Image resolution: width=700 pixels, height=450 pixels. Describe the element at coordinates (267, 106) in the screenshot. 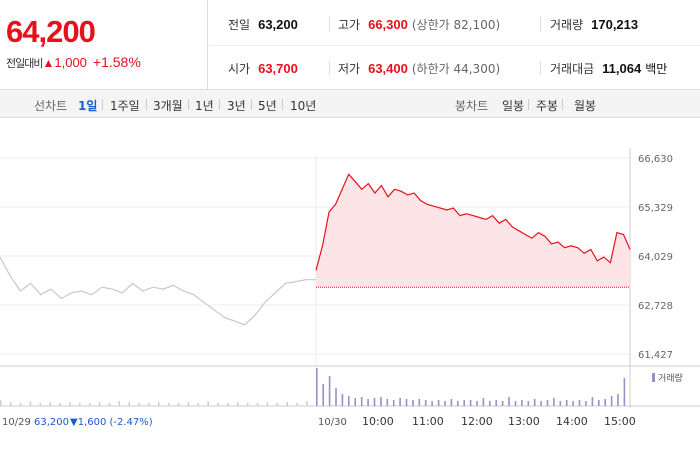

I see `tab-5year: 5년` at that location.